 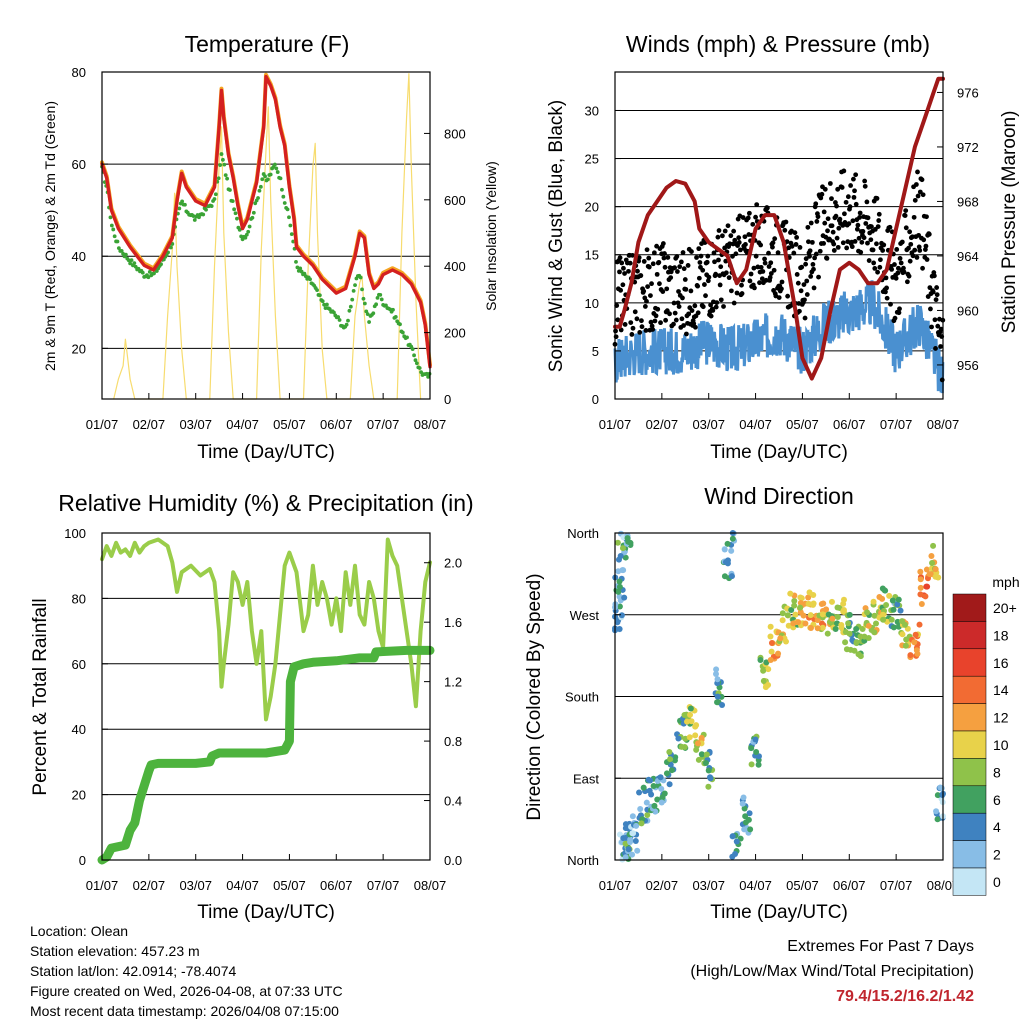 I want to click on x-tick-label: 06/07, so click(x=849, y=885).